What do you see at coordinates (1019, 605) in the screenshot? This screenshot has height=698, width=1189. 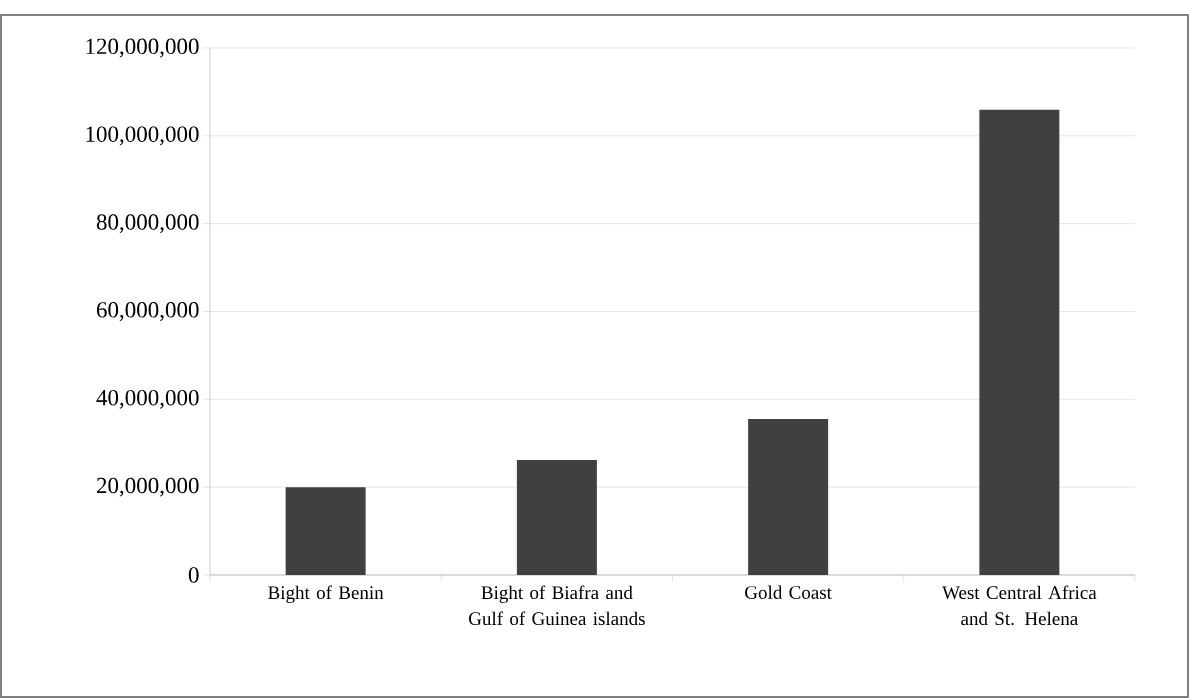 I see `x-tick-label: West Central Africa and St. Helena` at bounding box center [1019, 605].